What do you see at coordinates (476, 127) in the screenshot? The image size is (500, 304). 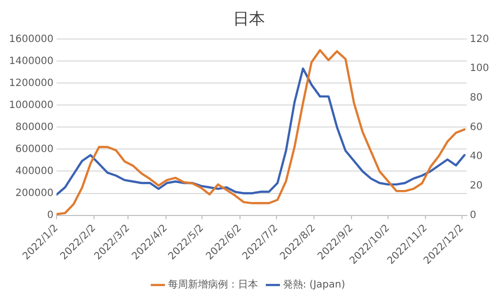 I see `y2-tick-label: 60` at bounding box center [476, 127].